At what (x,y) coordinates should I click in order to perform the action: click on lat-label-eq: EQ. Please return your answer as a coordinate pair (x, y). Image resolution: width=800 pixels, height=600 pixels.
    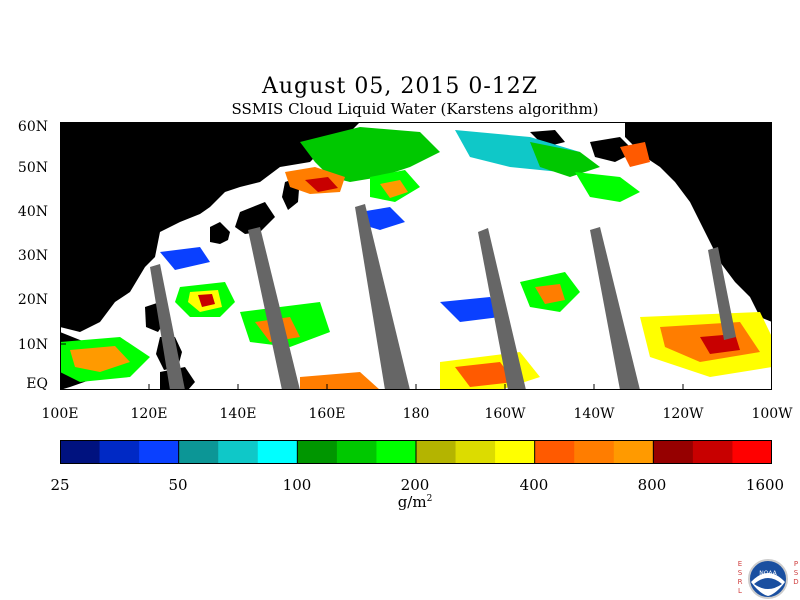
    Looking at the image, I should click on (30, 384).